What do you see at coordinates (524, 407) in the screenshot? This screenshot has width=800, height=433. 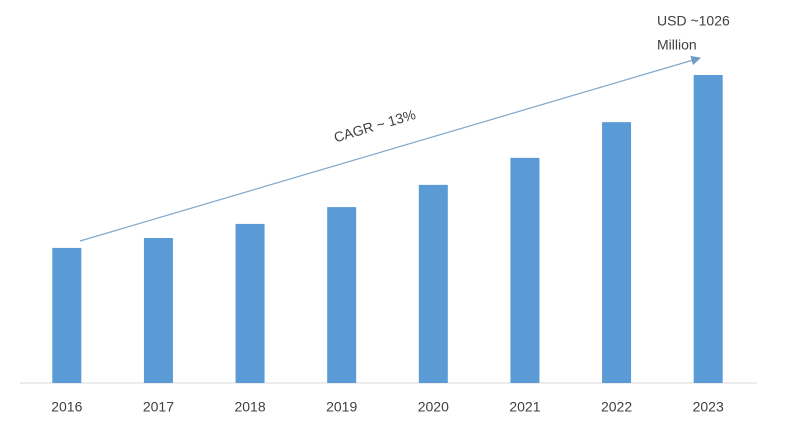 I see `x-tick-label: 2021` at bounding box center [524, 407].